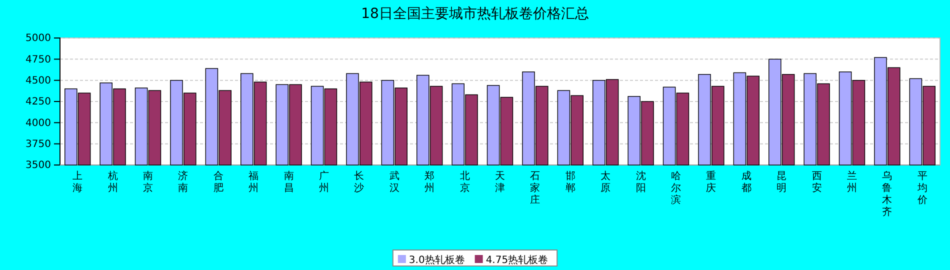 The image size is (950, 270). Describe the element at coordinates (394, 182) in the screenshot. I see `x-tick-label: 武汉` at that location.